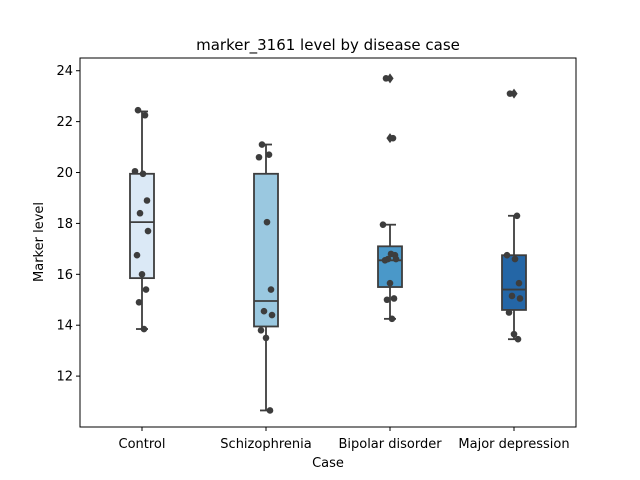  What do you see at coordinates (64, 71) in the screenshot?
I see `y-tick-label: 24` at bounding box center [64, 71].